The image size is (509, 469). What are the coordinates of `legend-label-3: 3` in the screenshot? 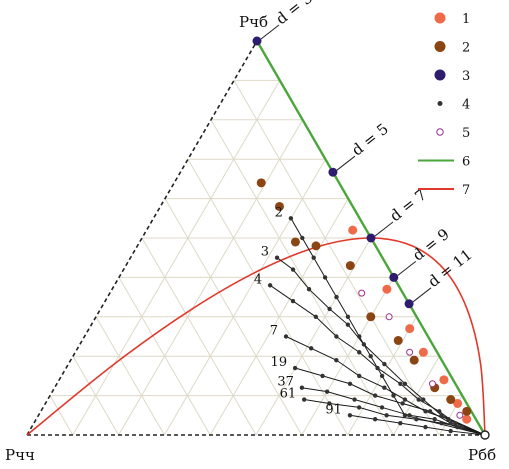 It's located at (466, 76).